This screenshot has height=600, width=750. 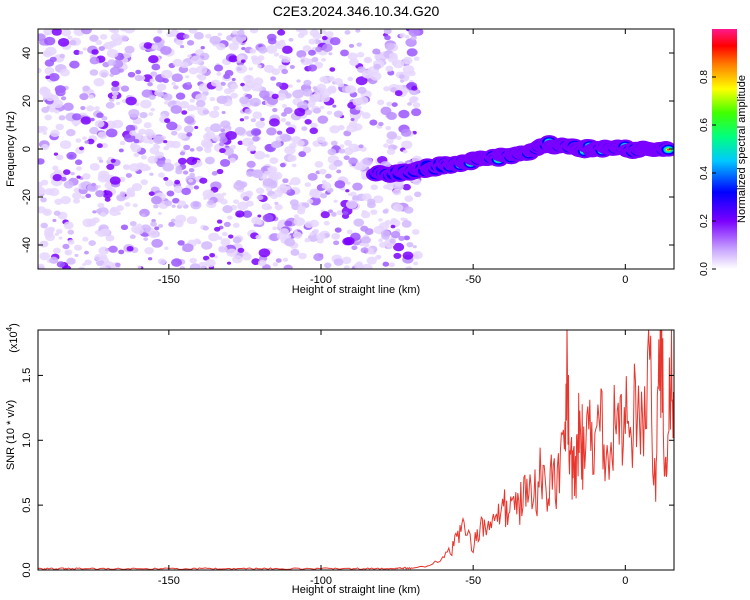 I want to click on colorbar-tick-label: 0.2, so click(x=704, y=221).